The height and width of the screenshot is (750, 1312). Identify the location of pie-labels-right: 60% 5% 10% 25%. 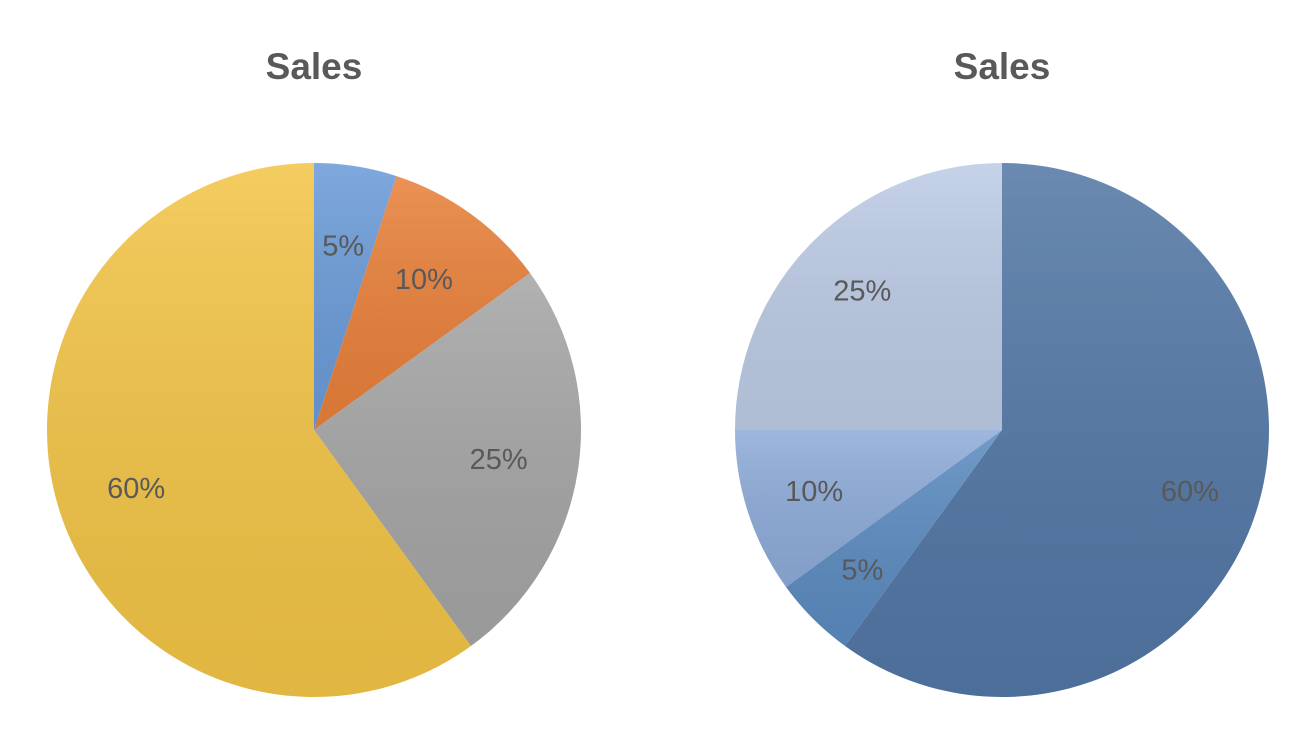
(1002, 430).